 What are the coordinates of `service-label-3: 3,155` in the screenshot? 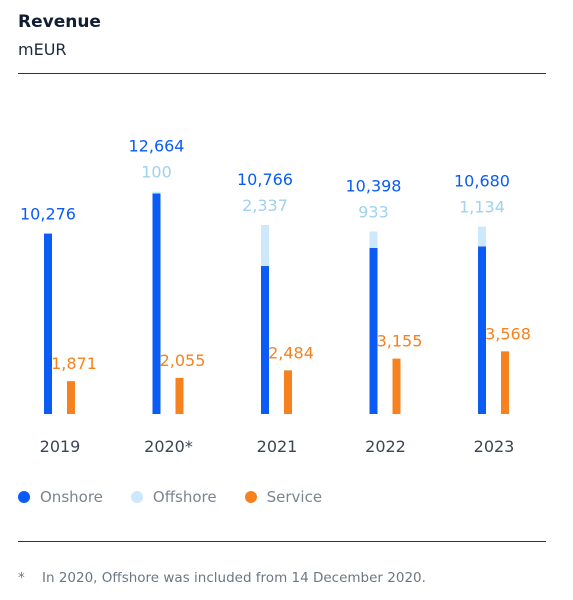 It's located at (400, 341).